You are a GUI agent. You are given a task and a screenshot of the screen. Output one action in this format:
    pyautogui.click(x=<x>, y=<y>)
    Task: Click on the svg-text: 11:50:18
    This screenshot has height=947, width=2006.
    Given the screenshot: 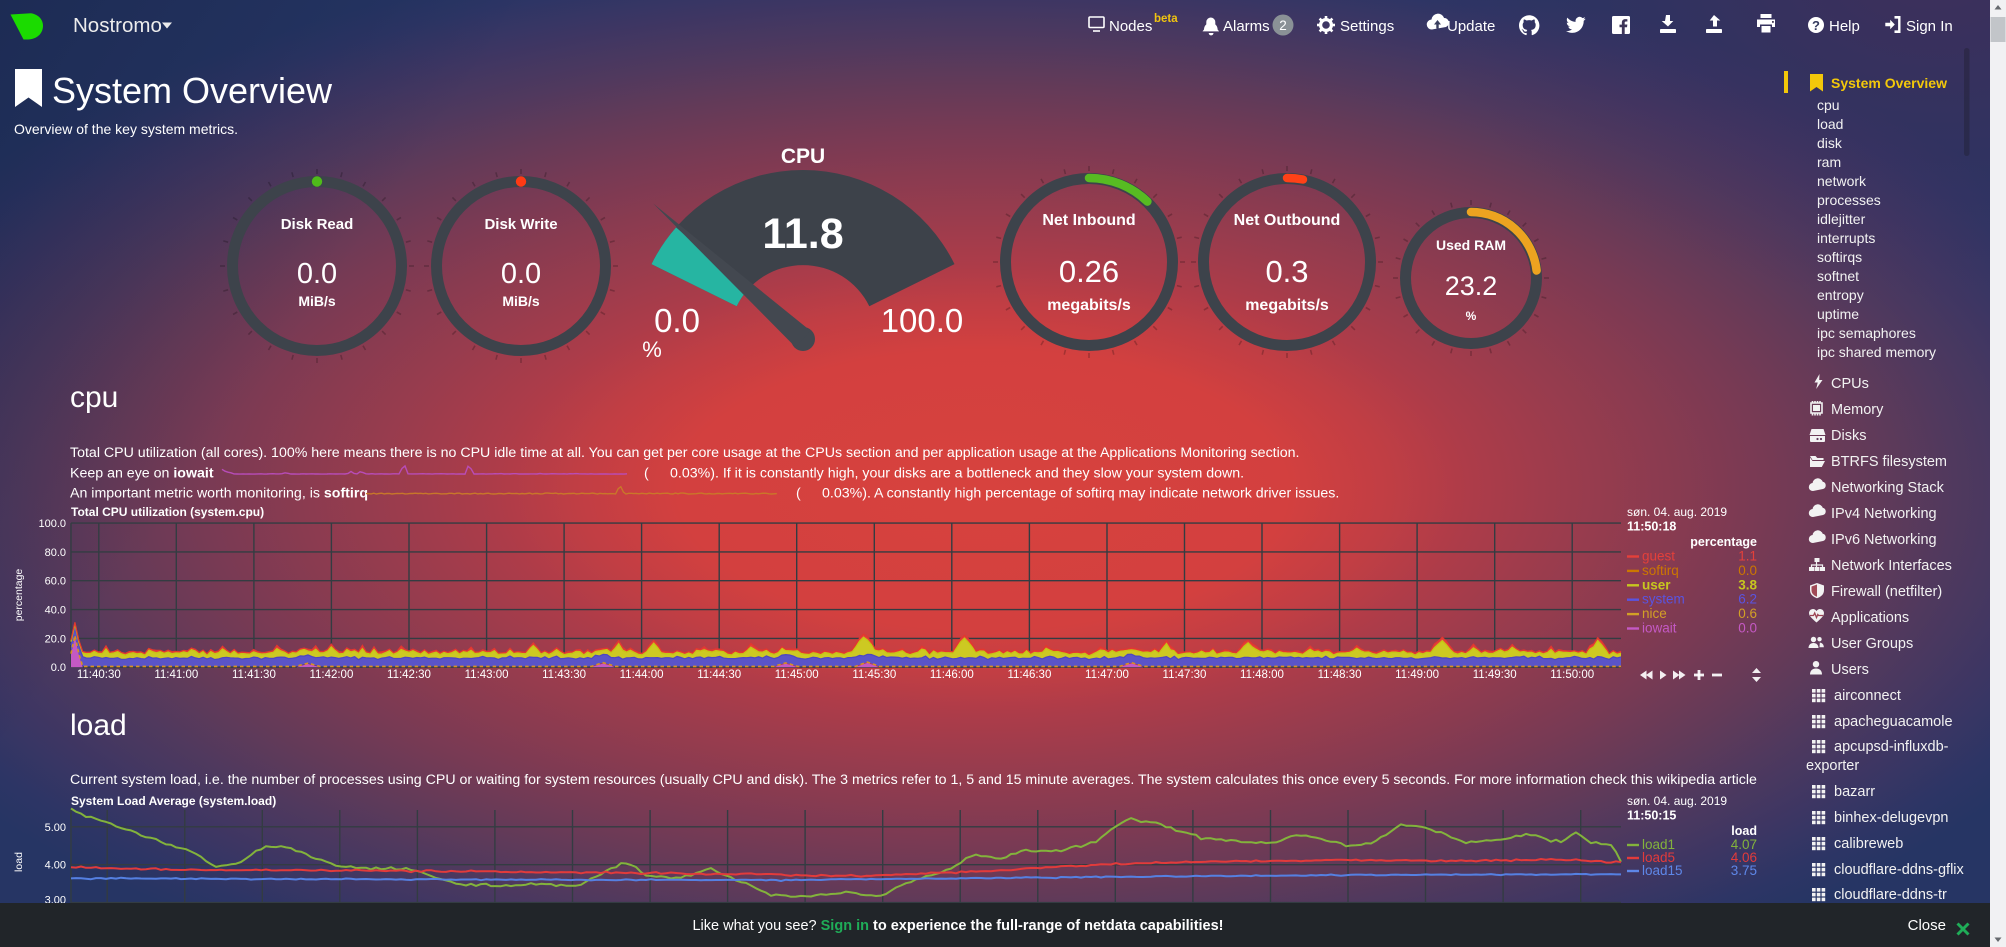 What is the action you would take?
    pyautogui.click(x=1651, y=527)
    